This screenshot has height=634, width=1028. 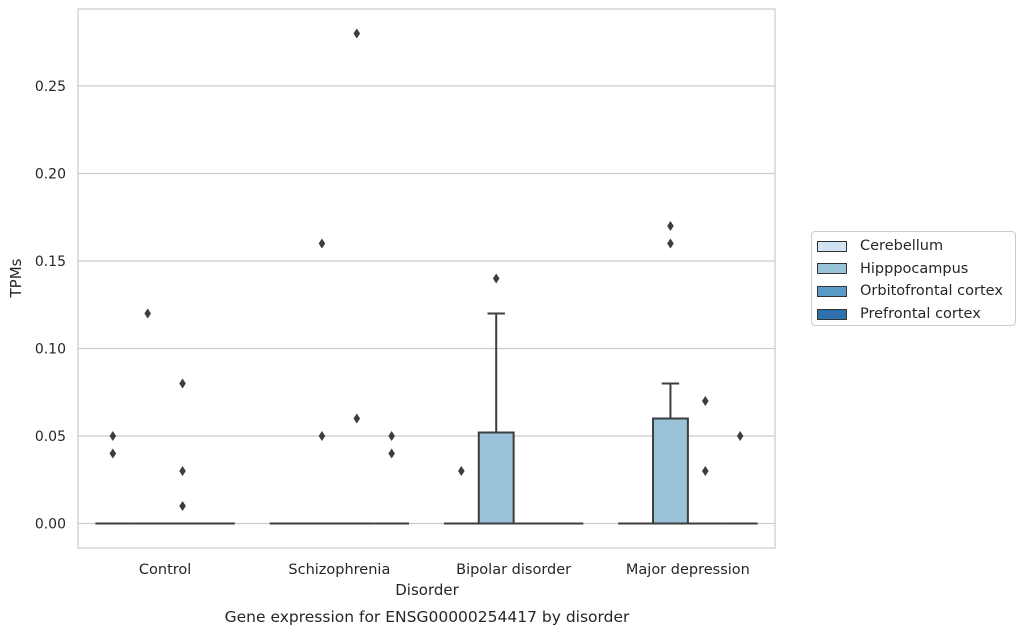 What do you see at coordinates (50, 525) in the screenshot?
I see `y-tick-label: 0.00` at bounding box center [50, 525].